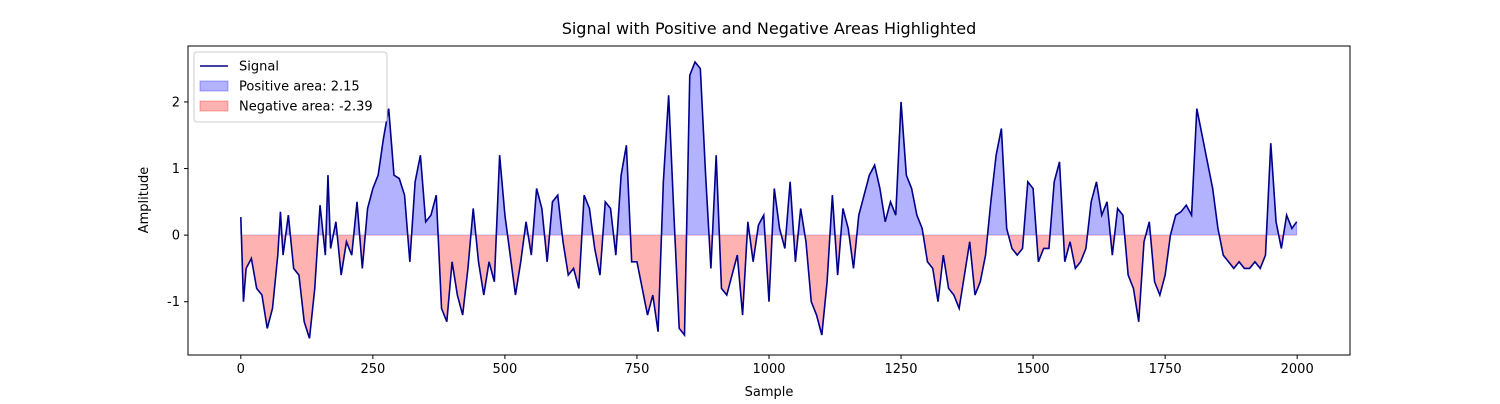 The image size is (1500, 404). I want to click on legend-box, so click(290, 87).